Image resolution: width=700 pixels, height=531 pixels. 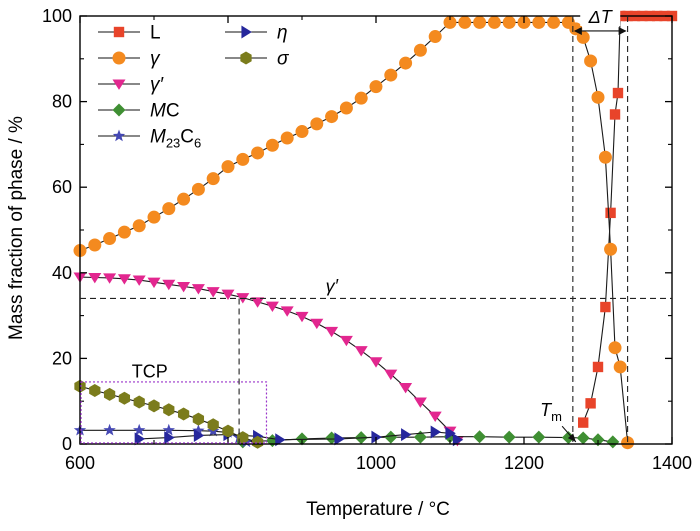 I want to click on y-tick-label: 100, so click(x=57, y=16).